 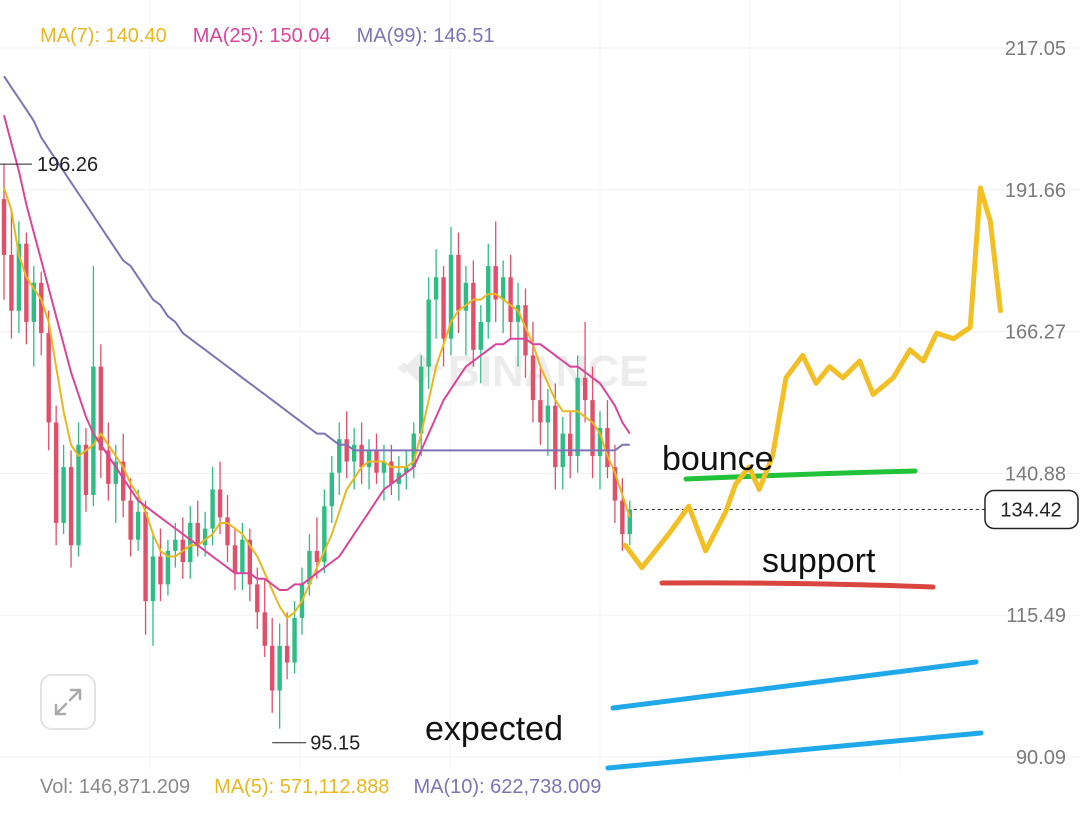 What do you see at coordinates (1041, 758) in the screenshot?
I see `y-tick-label: 90.09` at bounding box center [1041, 758].